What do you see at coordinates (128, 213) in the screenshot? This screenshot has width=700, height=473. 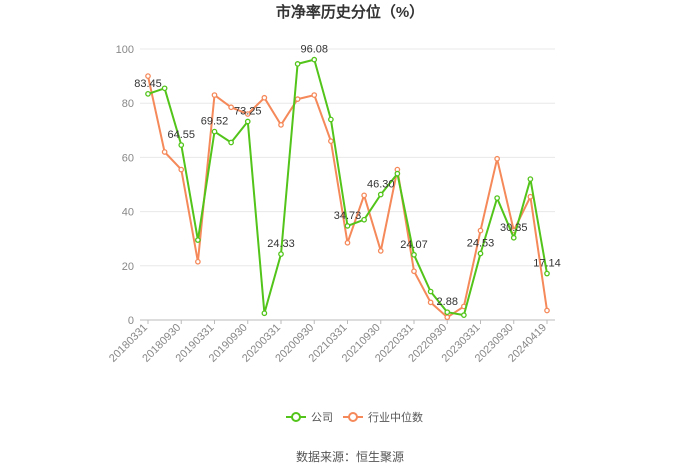 I see `y-tick-label-40: 40` at bounding box center [128, 213].